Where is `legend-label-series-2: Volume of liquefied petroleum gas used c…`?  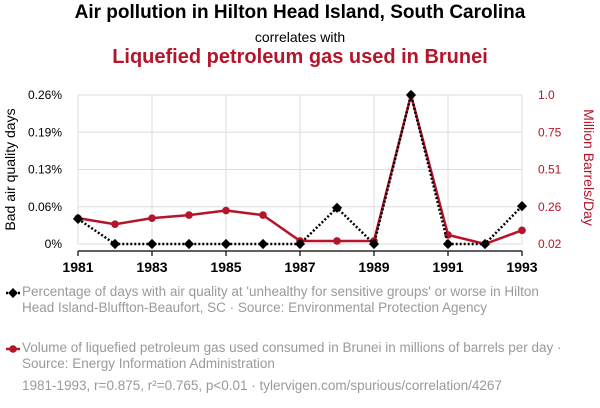
legend-label-series-2: Volume of liquefied petroleum gas used c… is located at coordinates (292, 355).